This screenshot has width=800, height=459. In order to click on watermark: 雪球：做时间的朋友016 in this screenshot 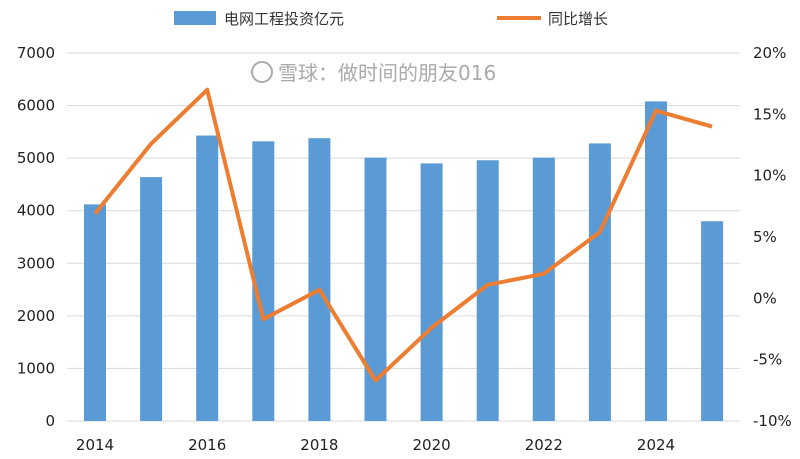, I will do `click(387, 73)`.